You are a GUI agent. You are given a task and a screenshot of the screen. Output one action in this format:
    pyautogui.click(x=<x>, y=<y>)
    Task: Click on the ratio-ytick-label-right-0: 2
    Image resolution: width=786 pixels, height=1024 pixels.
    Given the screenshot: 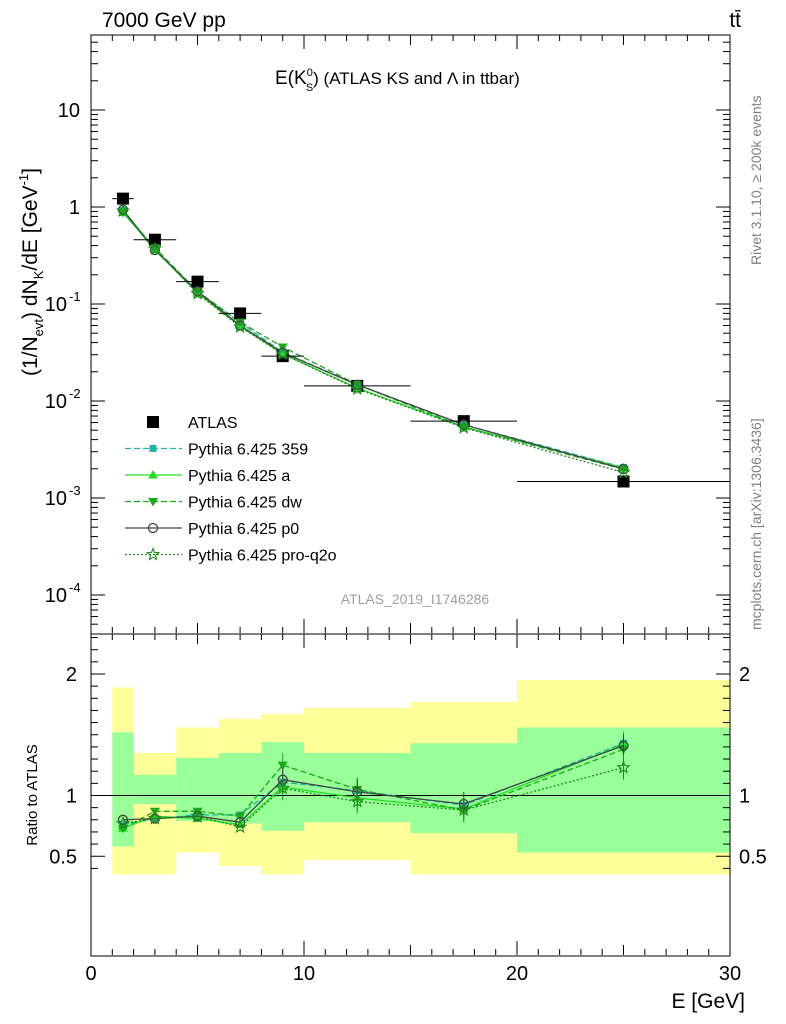 What is the action you would take?
    pyautogui.click(x=744, y=675)
    